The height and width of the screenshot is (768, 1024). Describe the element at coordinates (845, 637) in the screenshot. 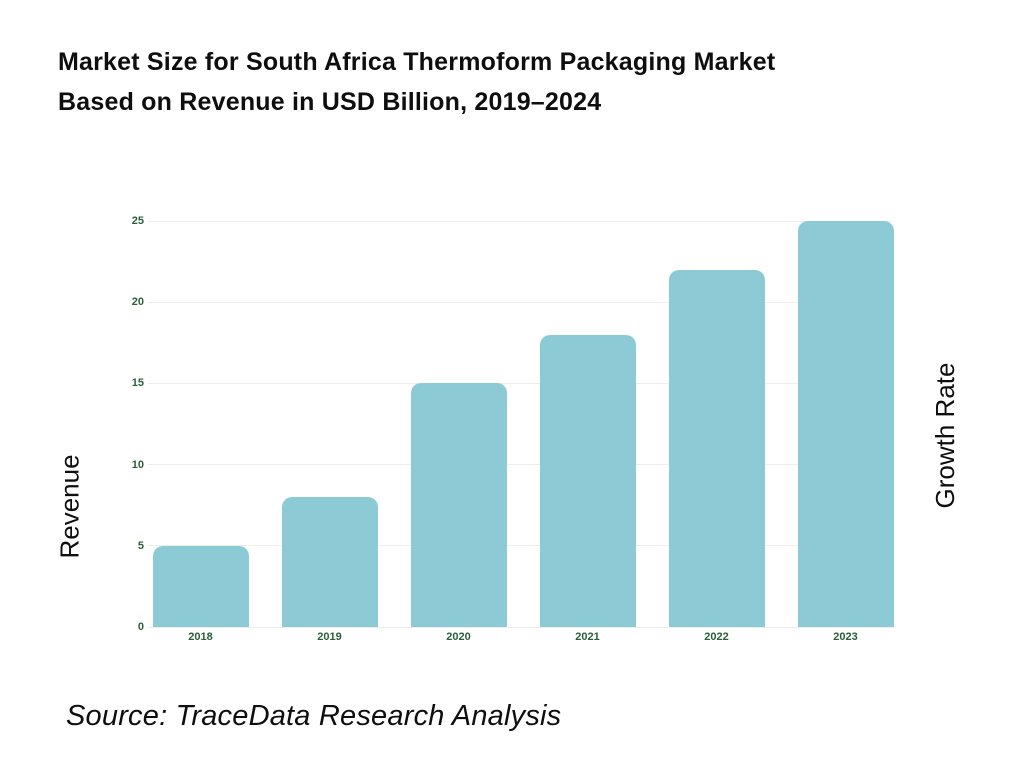

I see `x-tick-label-2023: 2023` at that location.